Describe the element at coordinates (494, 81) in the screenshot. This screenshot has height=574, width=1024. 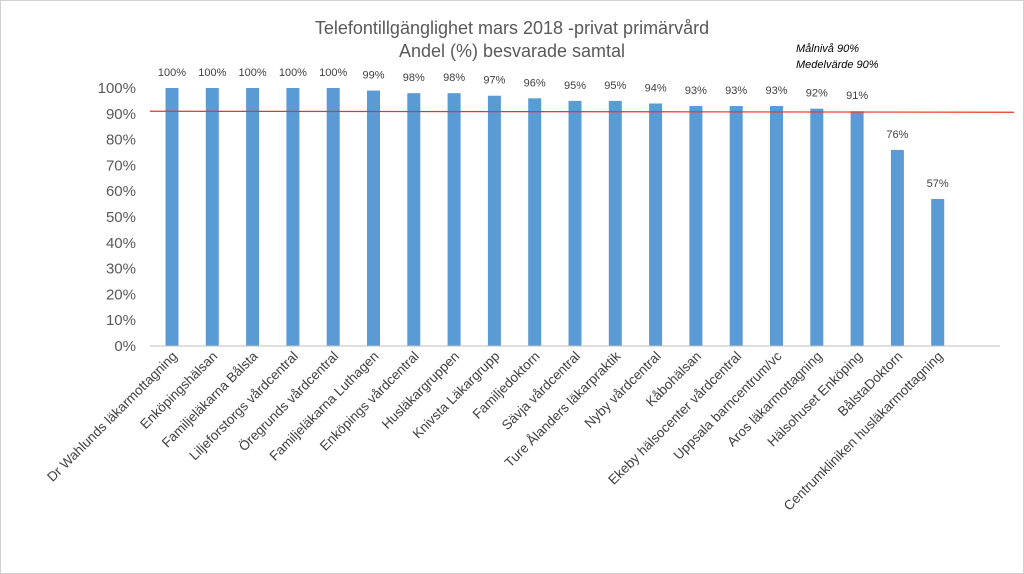
I see `data-label: 97%` at that location.